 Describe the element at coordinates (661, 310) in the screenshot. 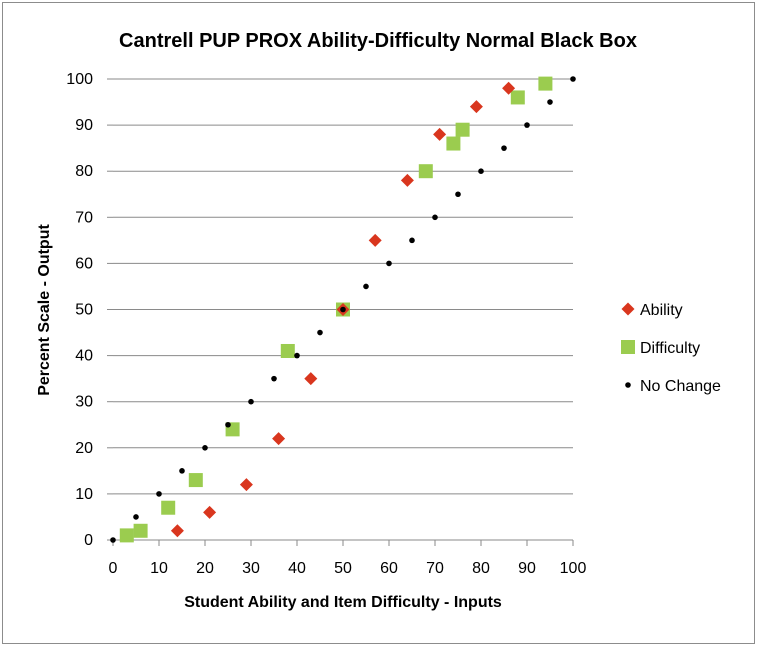

I see `legend-label-ability: Ability` at that location.